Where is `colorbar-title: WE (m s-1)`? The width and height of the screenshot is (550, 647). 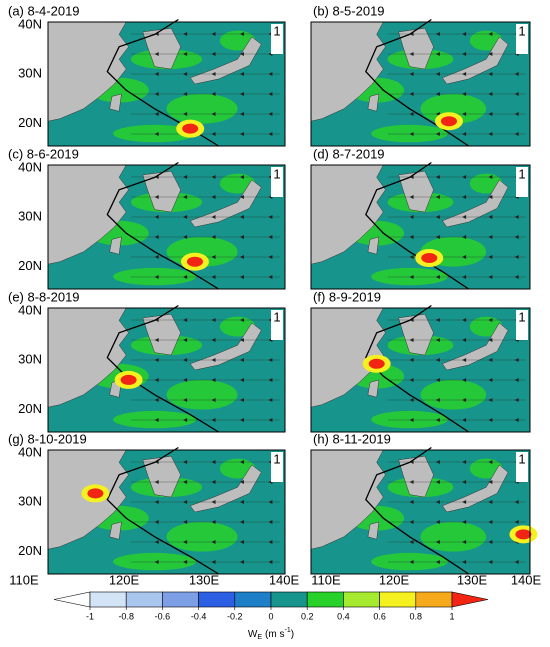
colorbar-title: WE (m s-1) is located at coordinates (271, 634).